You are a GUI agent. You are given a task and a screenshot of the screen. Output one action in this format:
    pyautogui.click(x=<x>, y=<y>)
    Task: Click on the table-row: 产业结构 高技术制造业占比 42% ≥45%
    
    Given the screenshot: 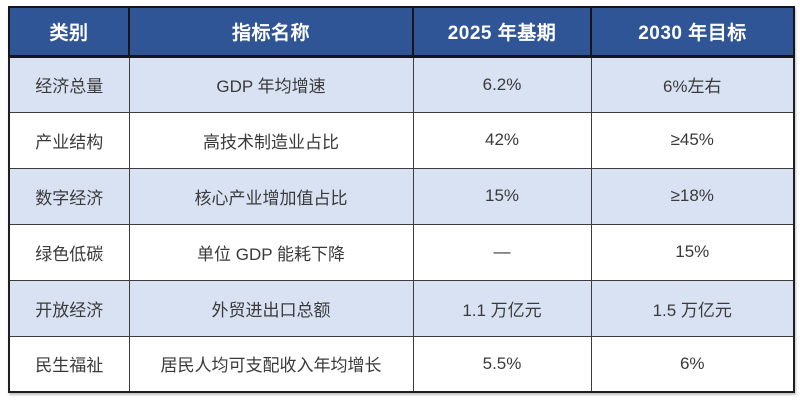 What is the action you would take?
    pyautogui.click(x=401, y=140)
    